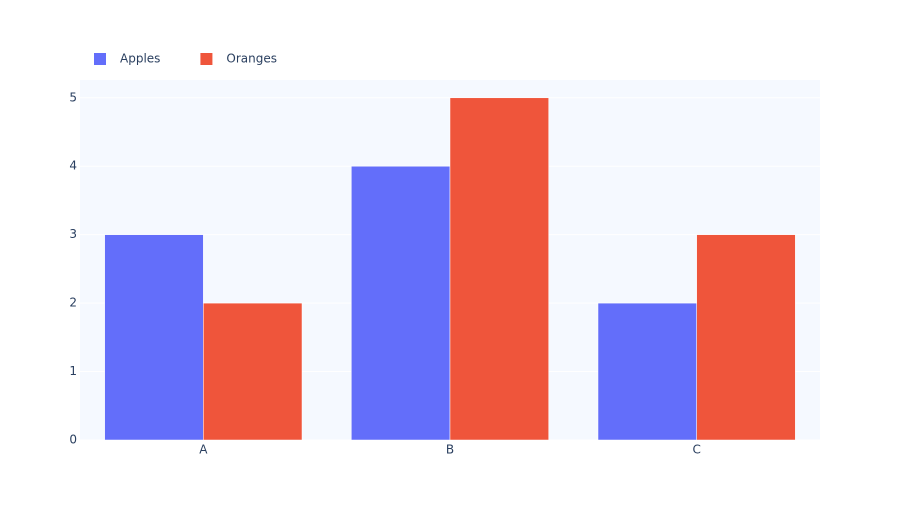 The height and width of the screenshot is (520, 900). Describe the element at coordinates (203, 450) in the screenshot. I see `x-tick-label: A` at that location.